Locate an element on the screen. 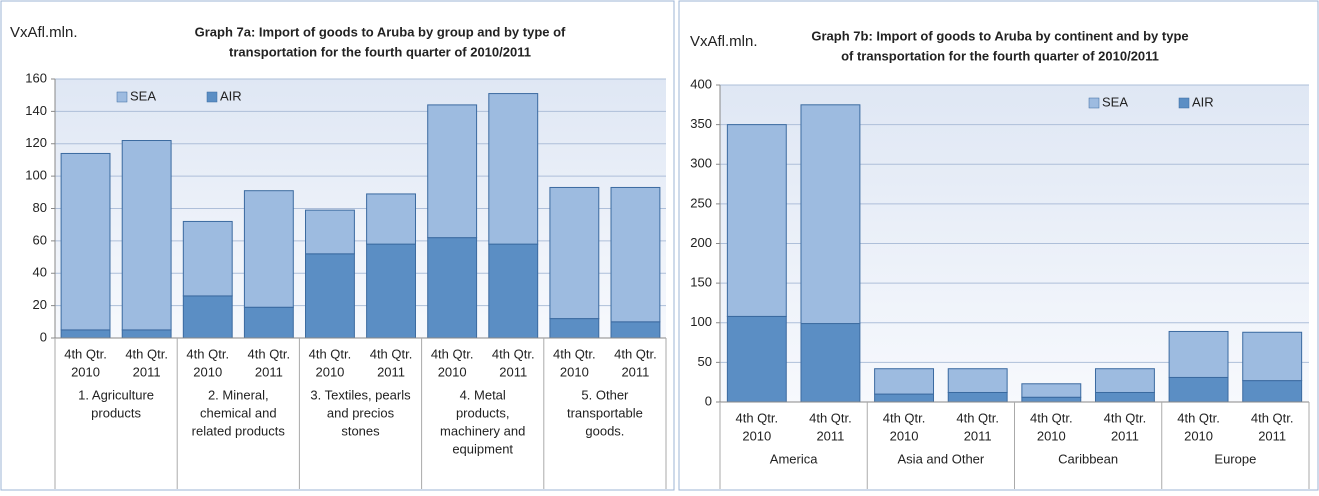 The image size is (1319, 496). group-label: products is located at coordinates (116, 412).